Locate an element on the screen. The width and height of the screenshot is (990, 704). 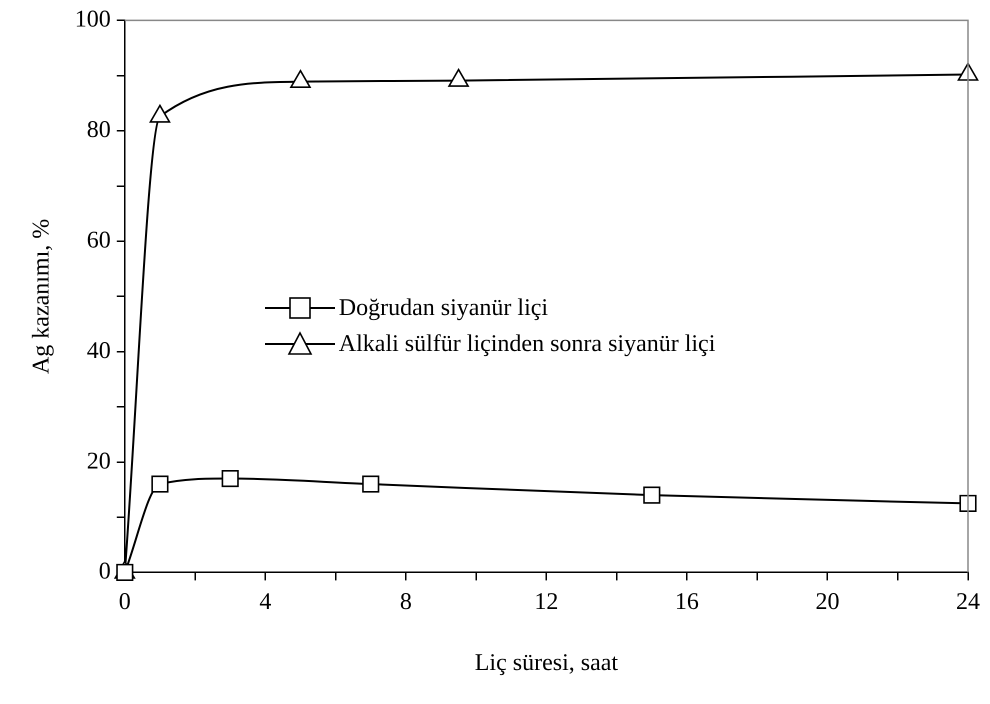
y-tick-label: 60 is located at coordinates (98, 240).